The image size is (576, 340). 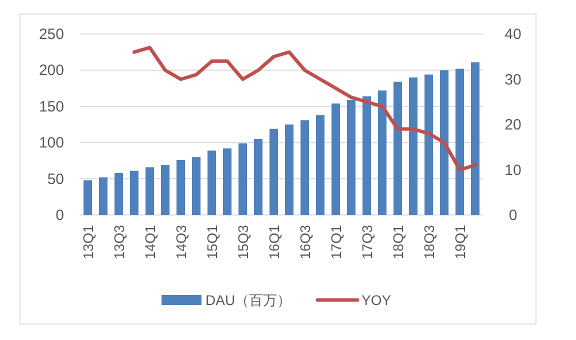 I want to click on y2-tick-label: 30, so click(x=513, y=79).